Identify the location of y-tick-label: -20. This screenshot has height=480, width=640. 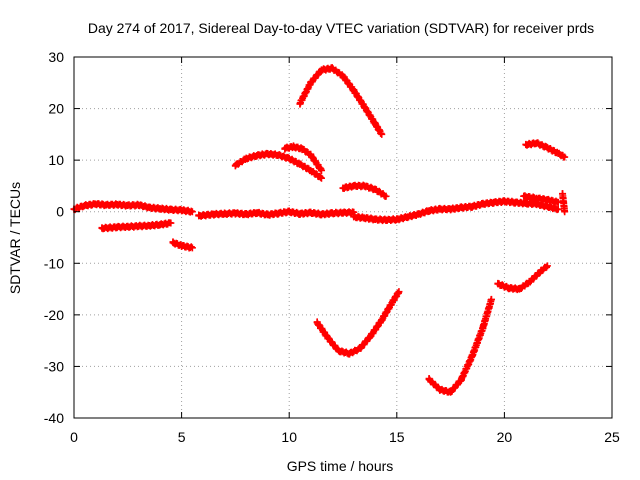
(54, 315).